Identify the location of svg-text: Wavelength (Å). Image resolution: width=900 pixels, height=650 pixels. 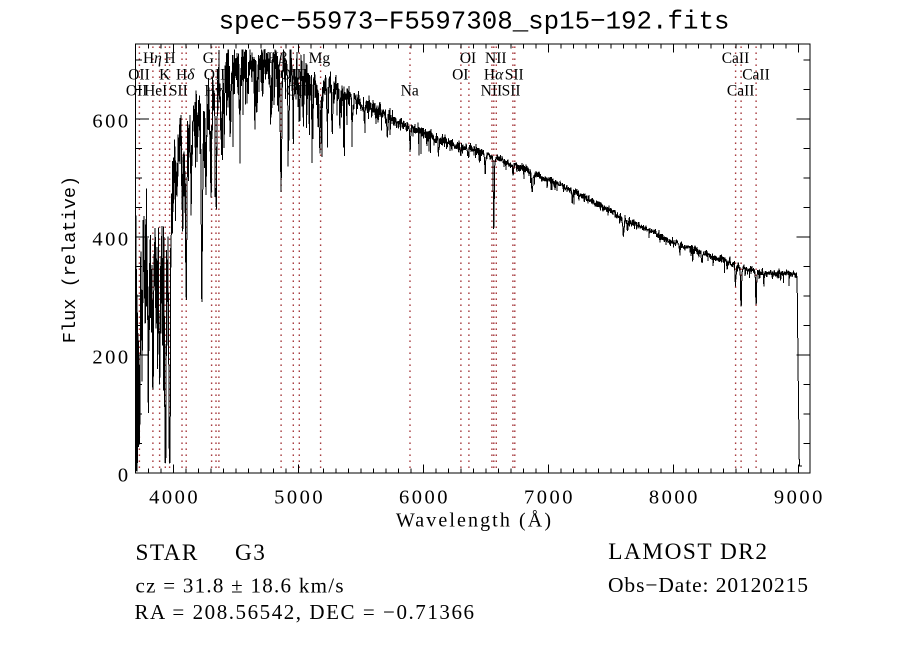
(474, 521).